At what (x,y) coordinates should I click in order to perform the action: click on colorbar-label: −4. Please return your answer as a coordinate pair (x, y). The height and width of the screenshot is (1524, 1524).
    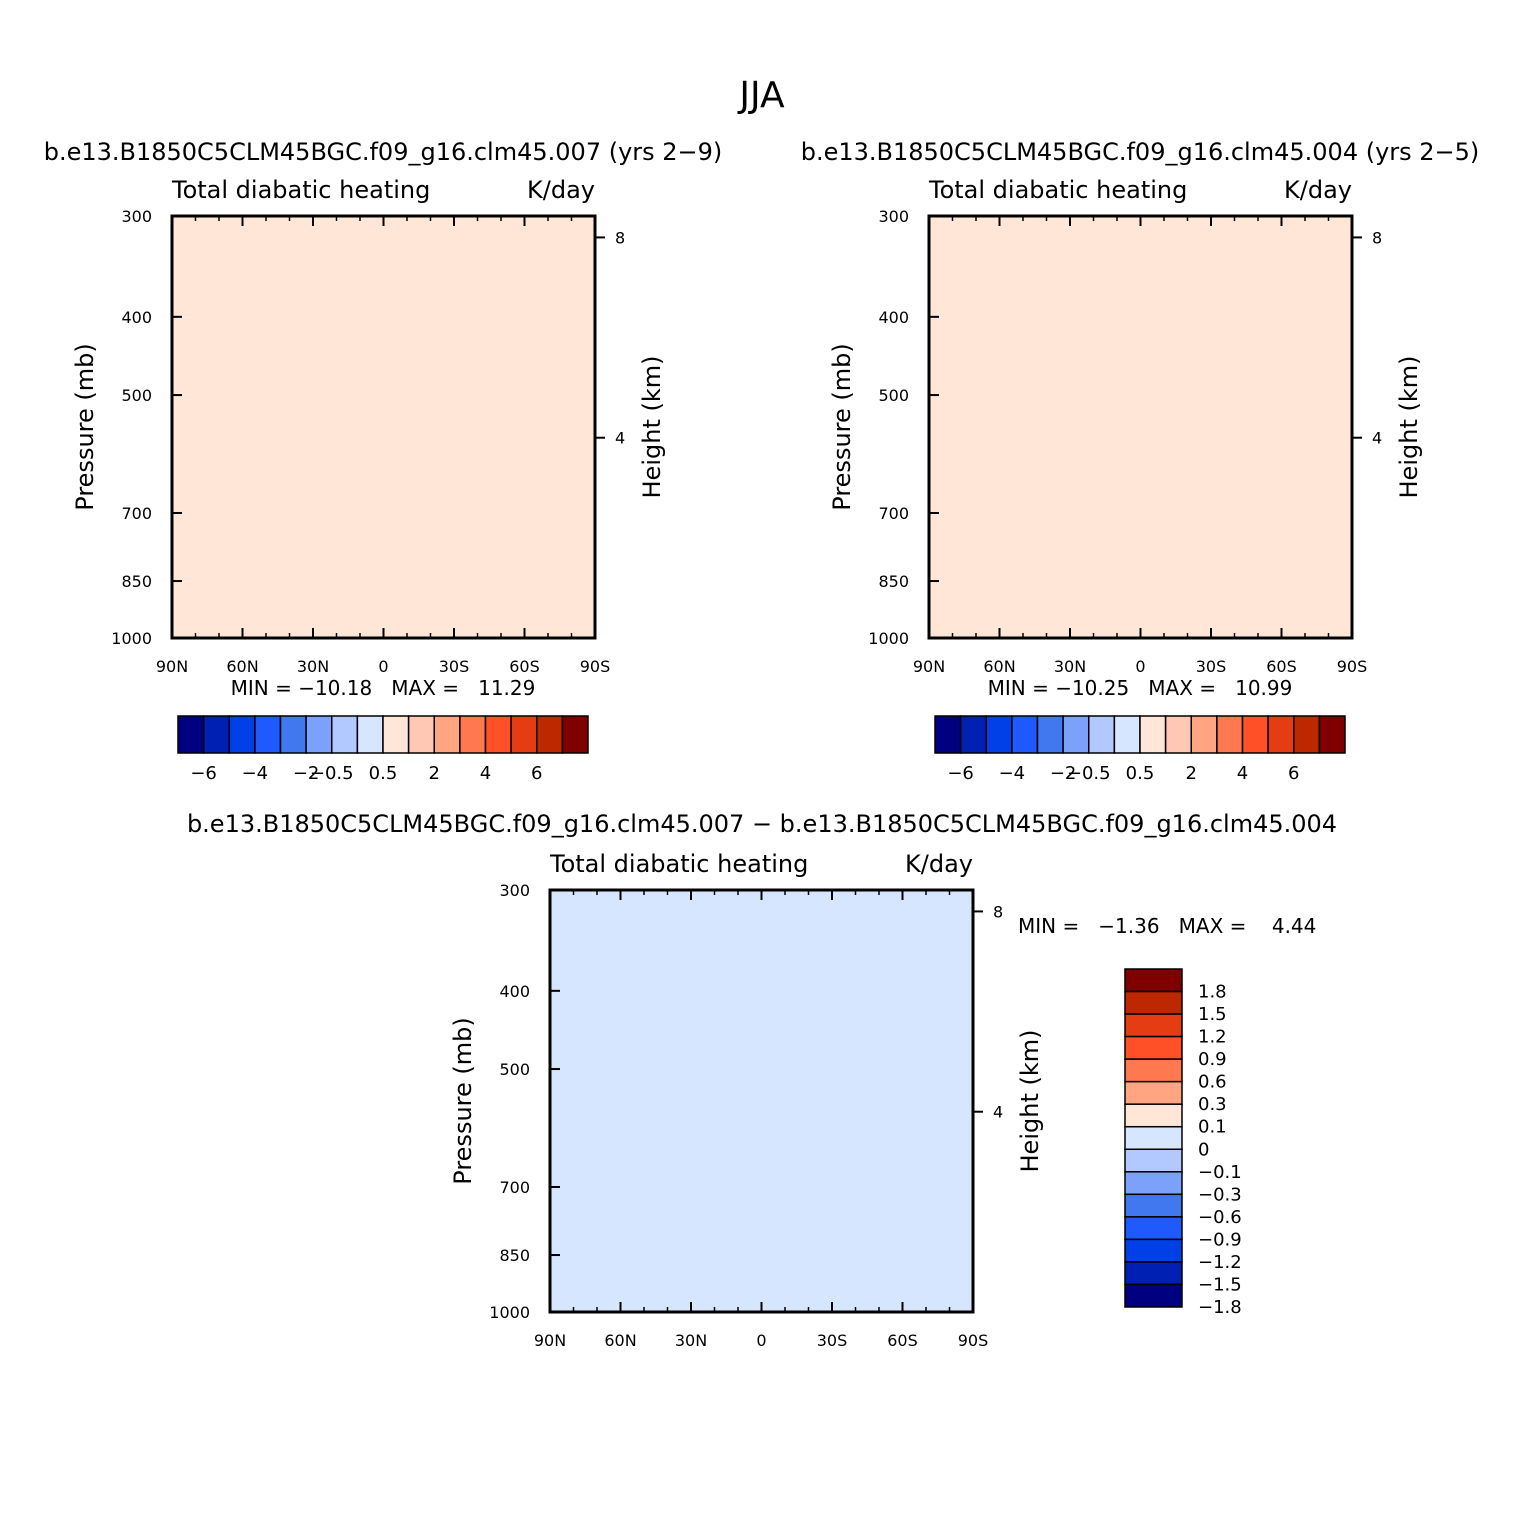
    Looking at the image, I should click on (1012, 773).